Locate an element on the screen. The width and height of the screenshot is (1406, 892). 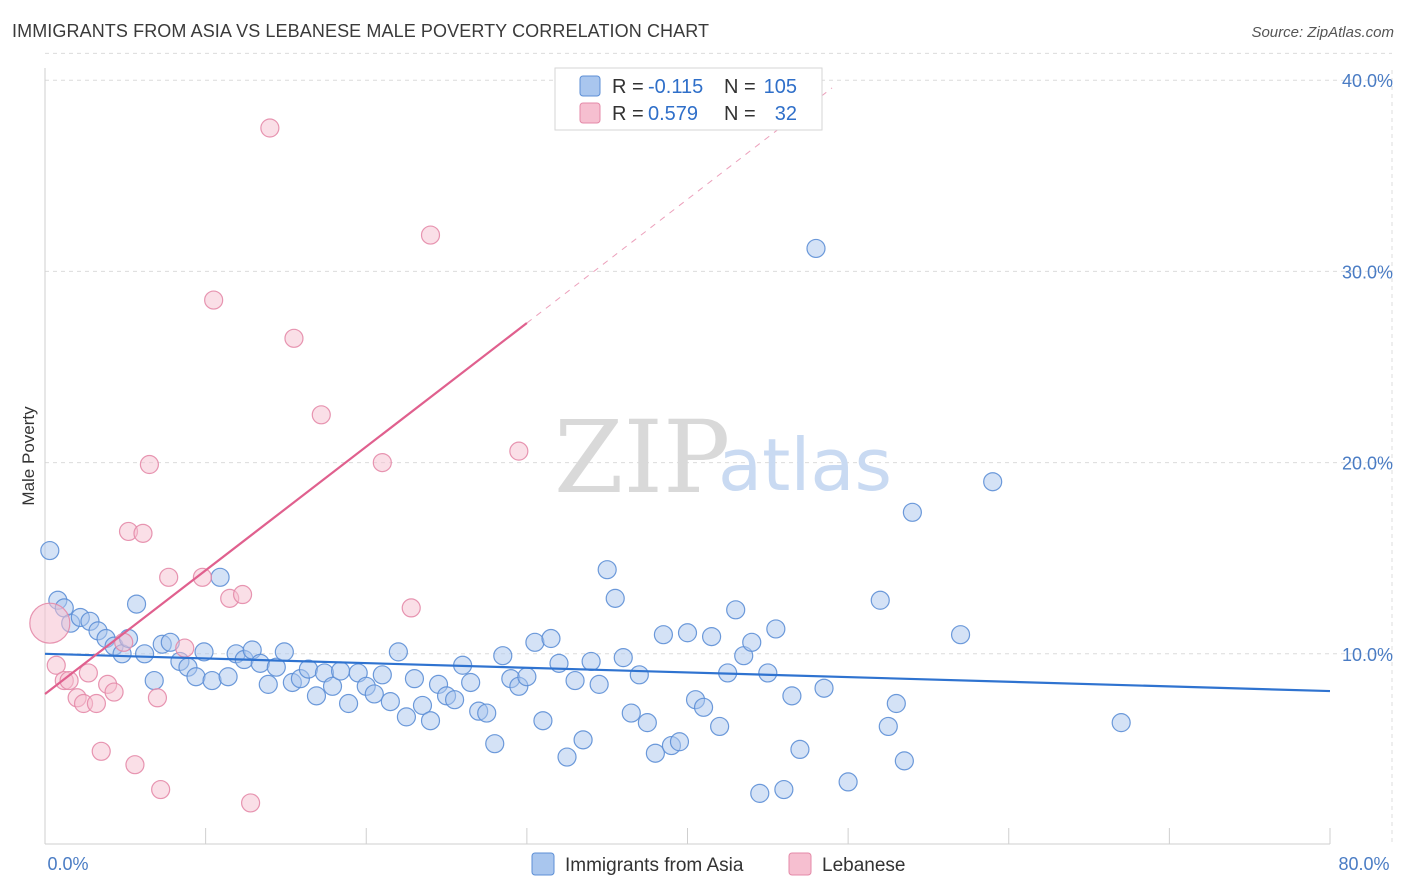
trend-line-immigrants-from-asia is located at coordinates (687, 672).